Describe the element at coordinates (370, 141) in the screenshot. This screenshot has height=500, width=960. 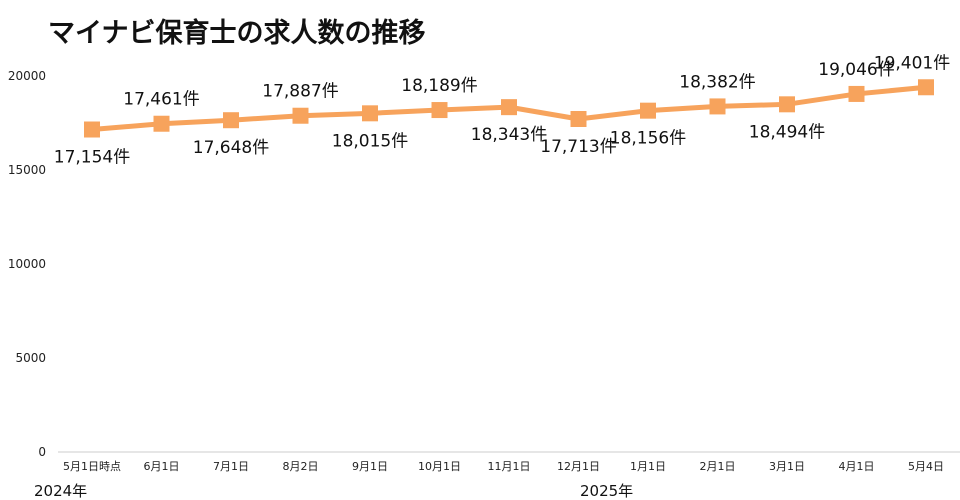
I see `data-label: 18,015件` at that location.